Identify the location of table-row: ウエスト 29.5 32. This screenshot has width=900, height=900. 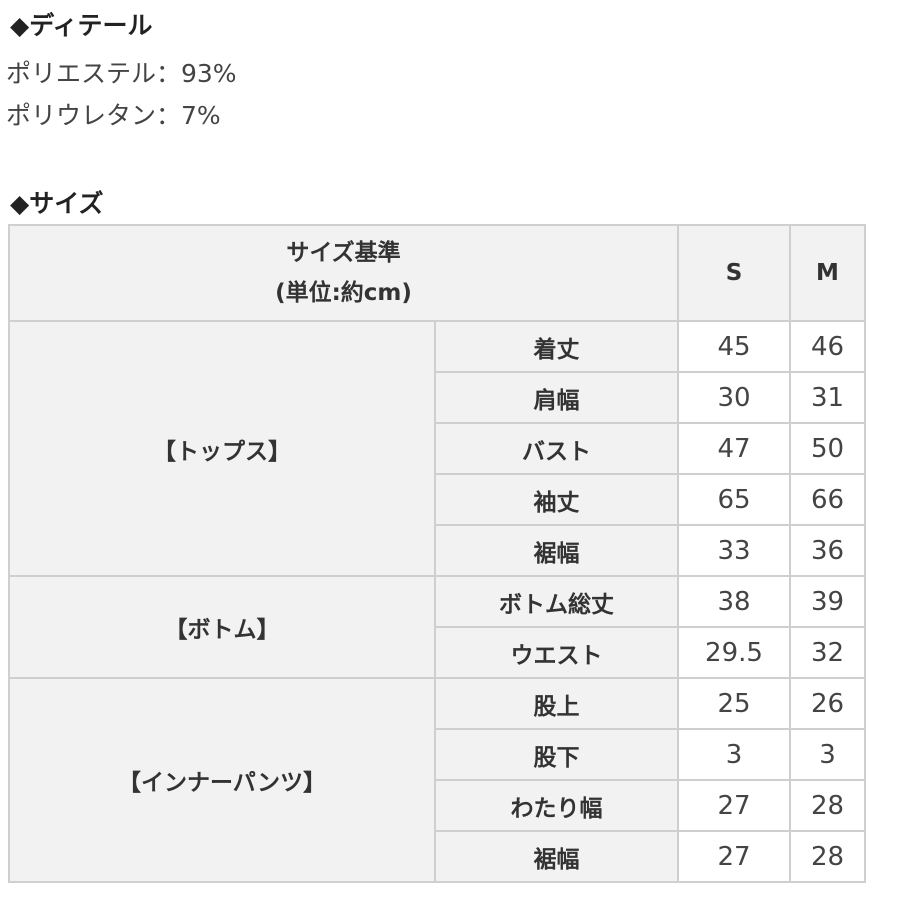
(437, 652).